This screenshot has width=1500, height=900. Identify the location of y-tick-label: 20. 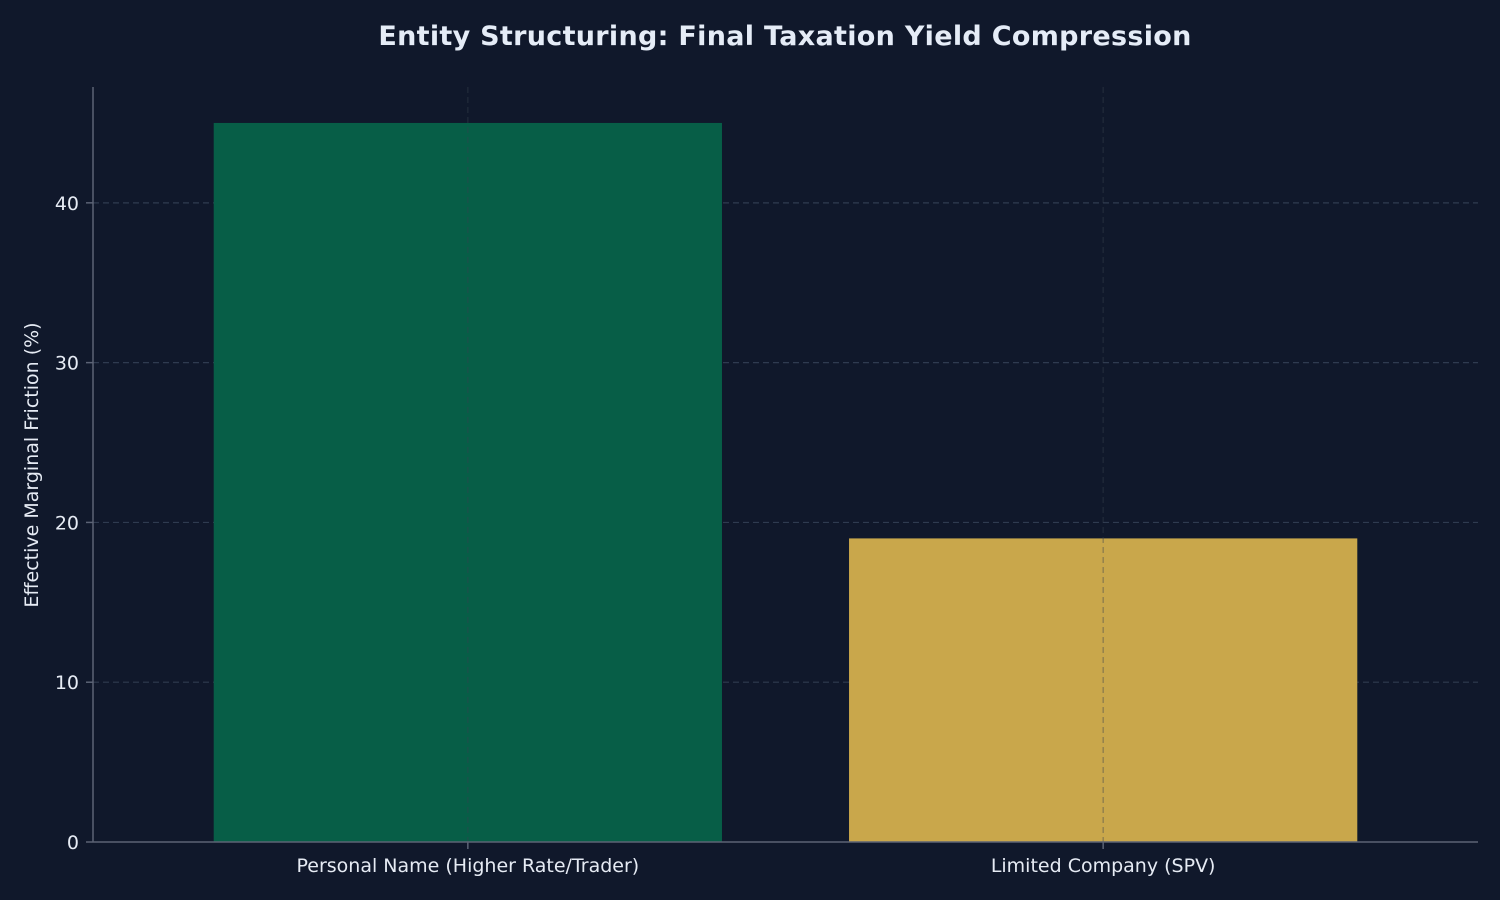
(67, 523).